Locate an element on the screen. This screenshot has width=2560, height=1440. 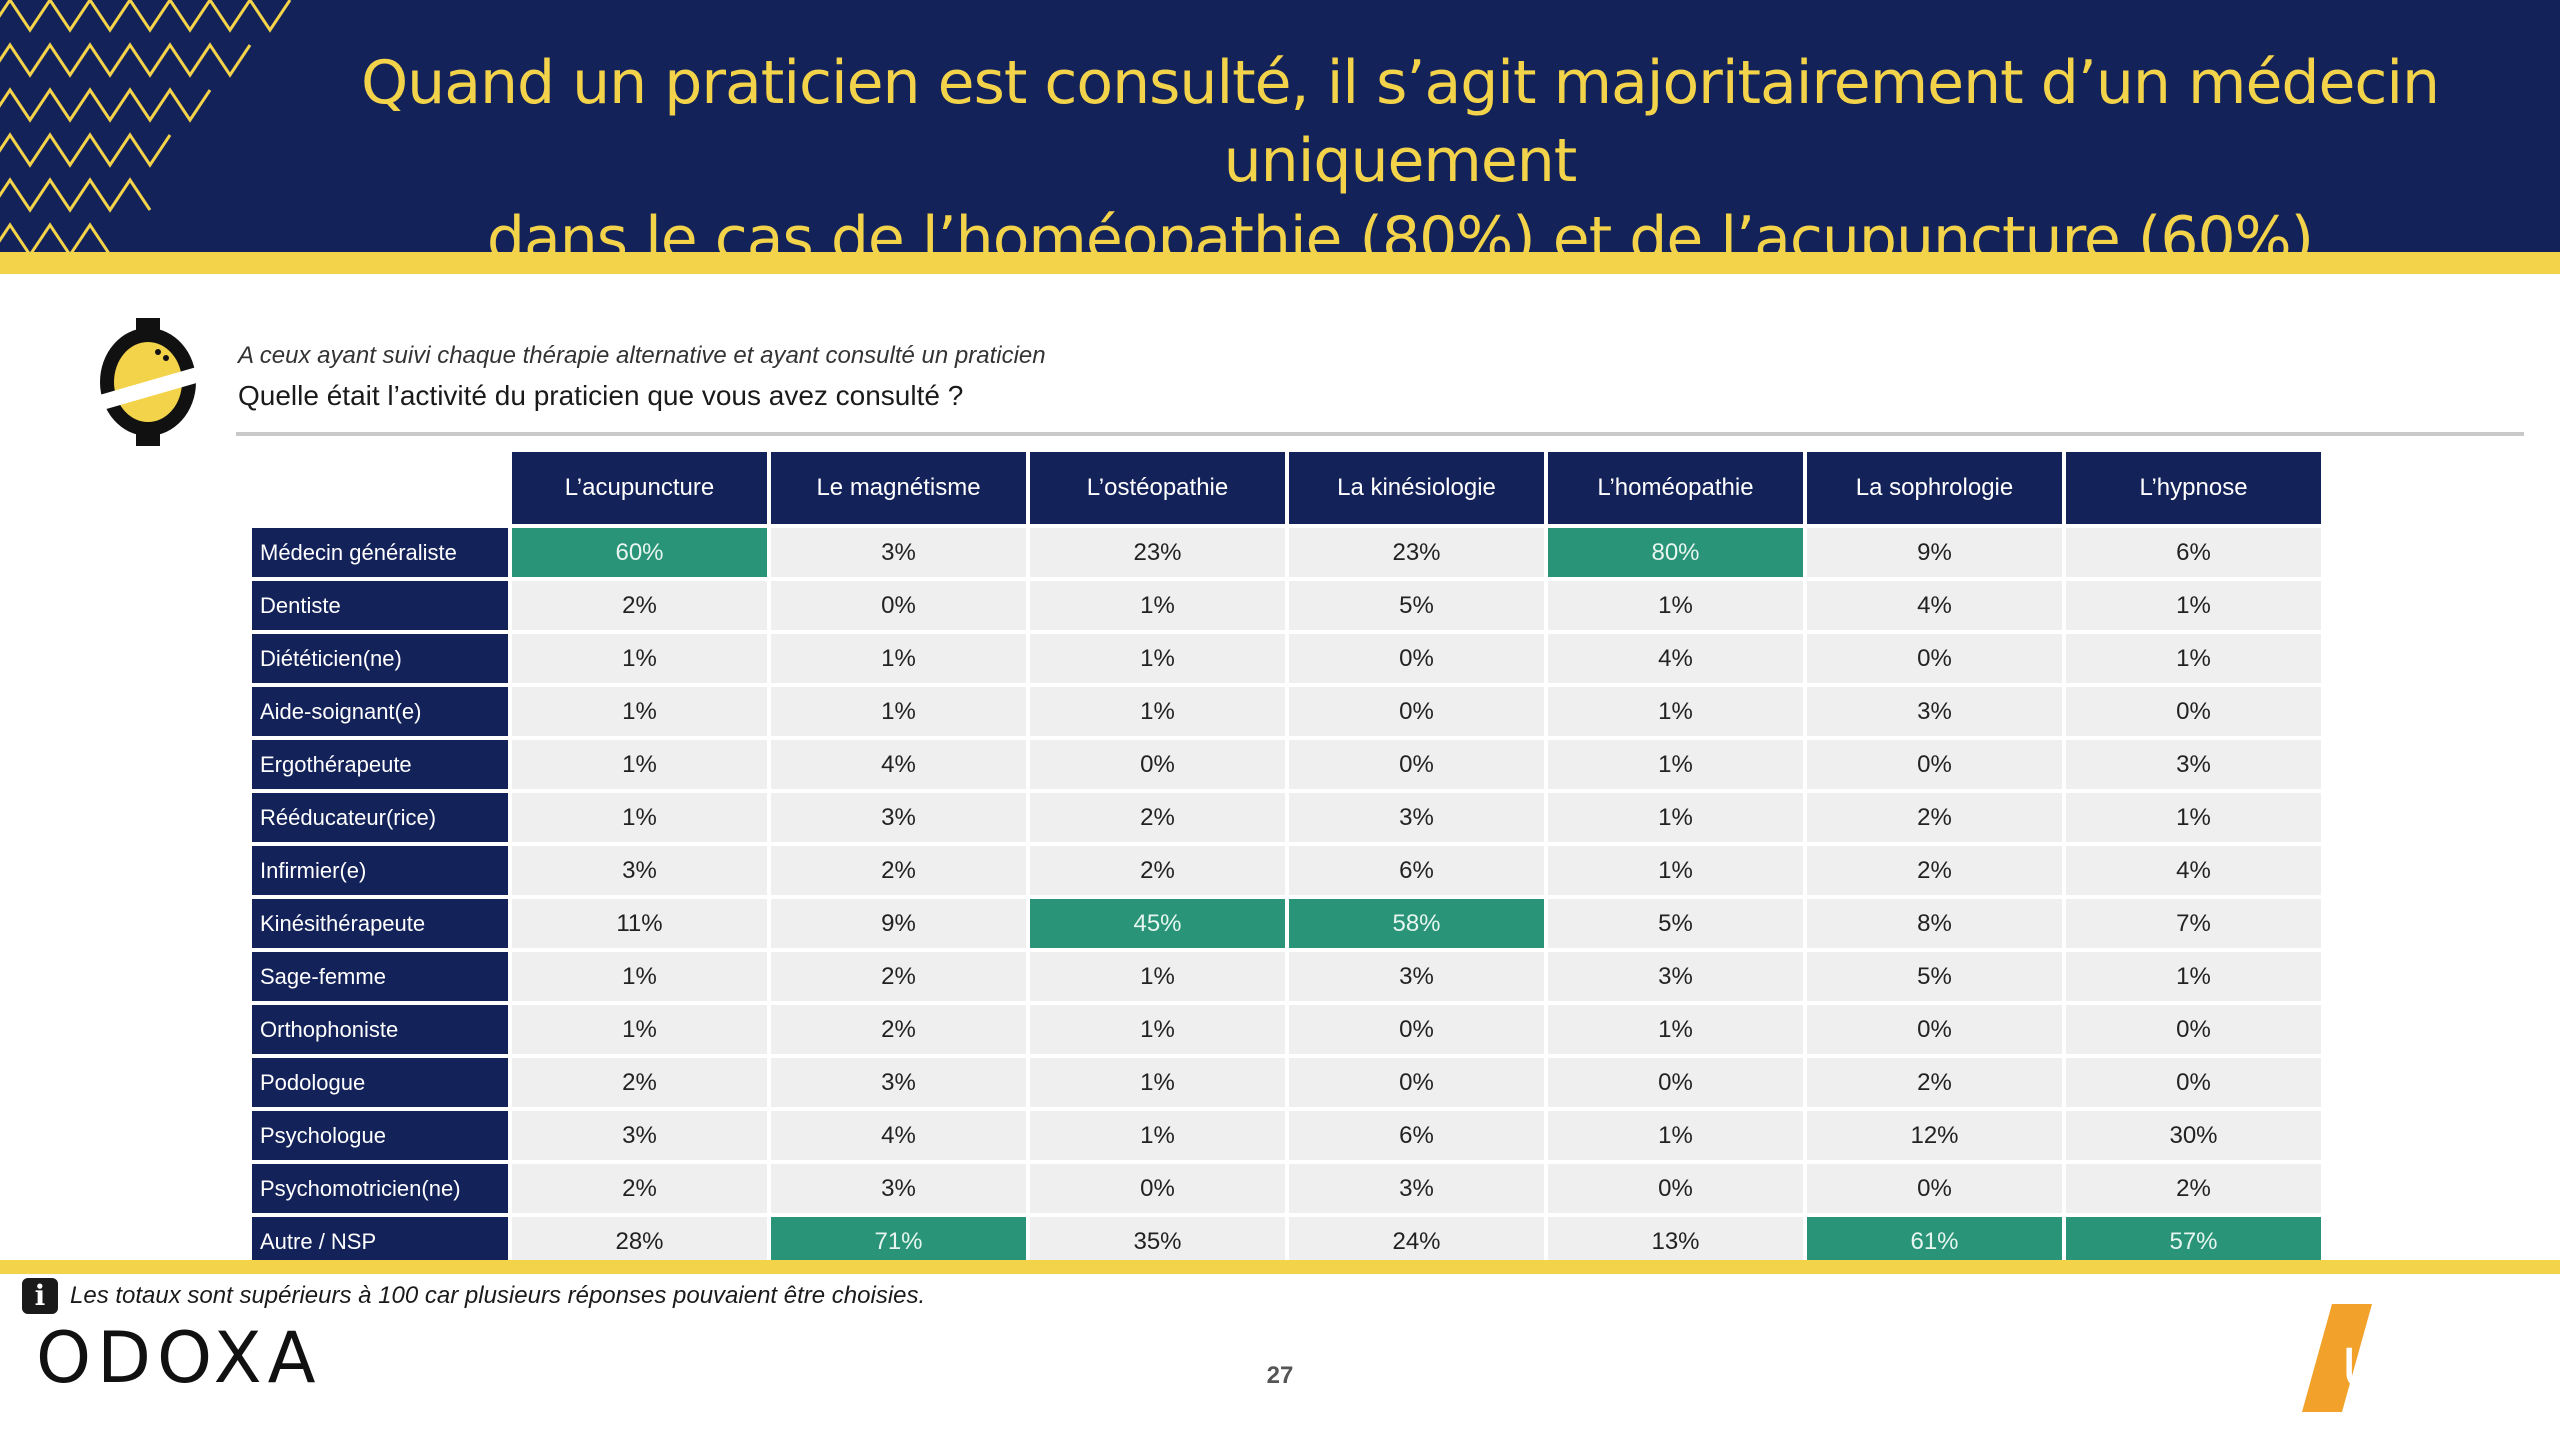
row-label: Médecin généraliste is located at coordinates (380, 552).